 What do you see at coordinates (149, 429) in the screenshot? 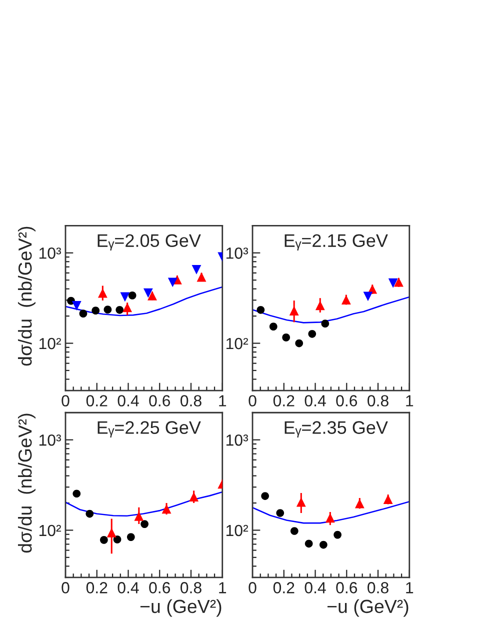
I see `chart-title: Eᵧ=2.25 GeV` at bounding box center [149, 429].